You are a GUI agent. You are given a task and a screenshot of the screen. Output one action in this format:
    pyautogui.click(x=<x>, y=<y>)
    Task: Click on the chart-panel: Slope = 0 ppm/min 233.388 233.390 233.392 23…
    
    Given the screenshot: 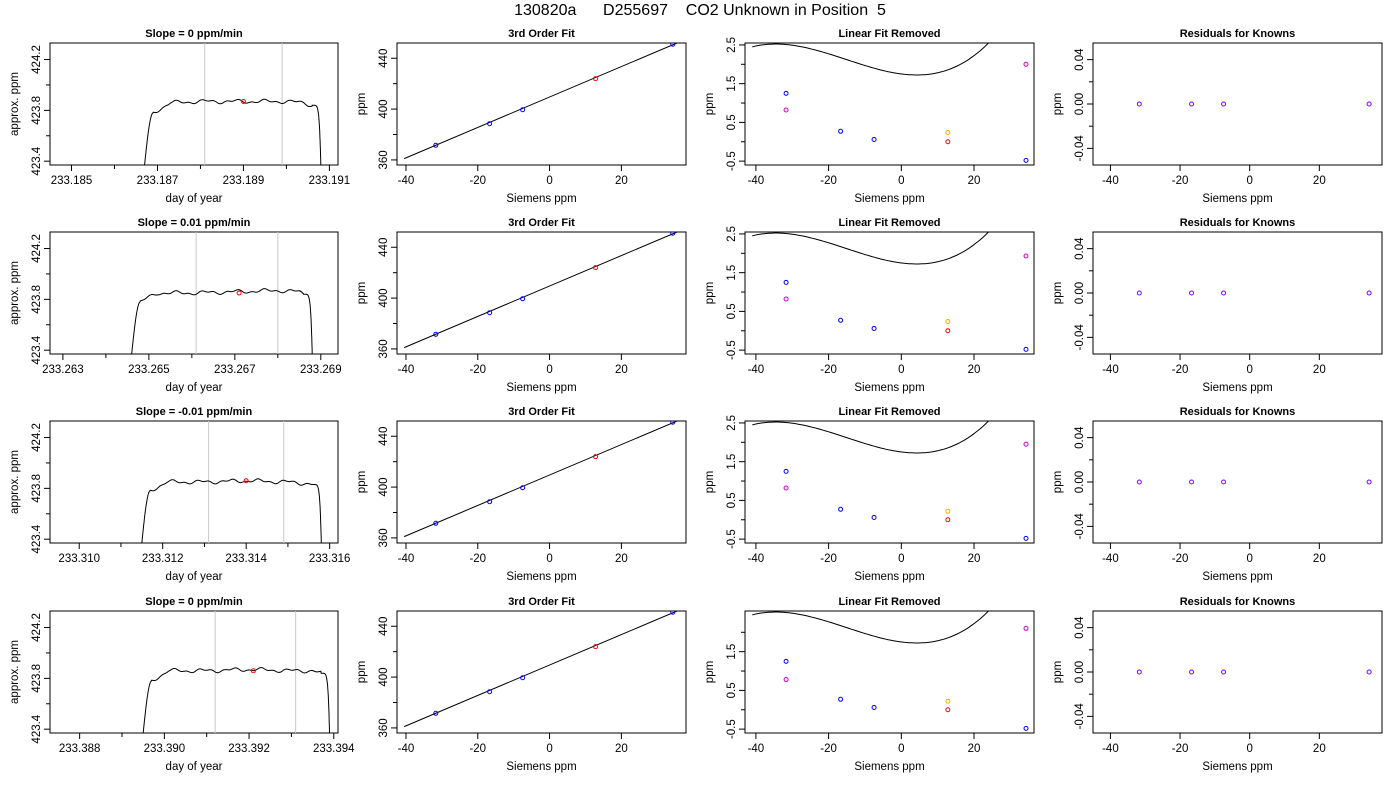 What is the action you would take?
    pyautogui.click(x=182, y=684)
    